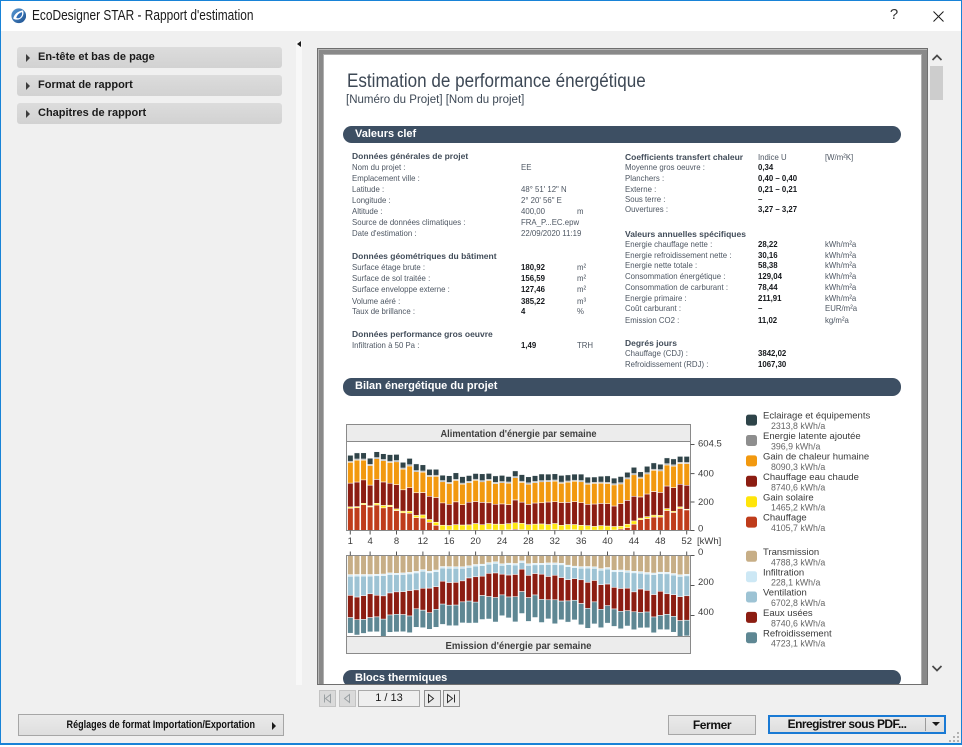 Image resolution: width=962 pixels, height=747 pixels. I want to click on svg-text: 4105,7 kWh/a, so click(798, 528).